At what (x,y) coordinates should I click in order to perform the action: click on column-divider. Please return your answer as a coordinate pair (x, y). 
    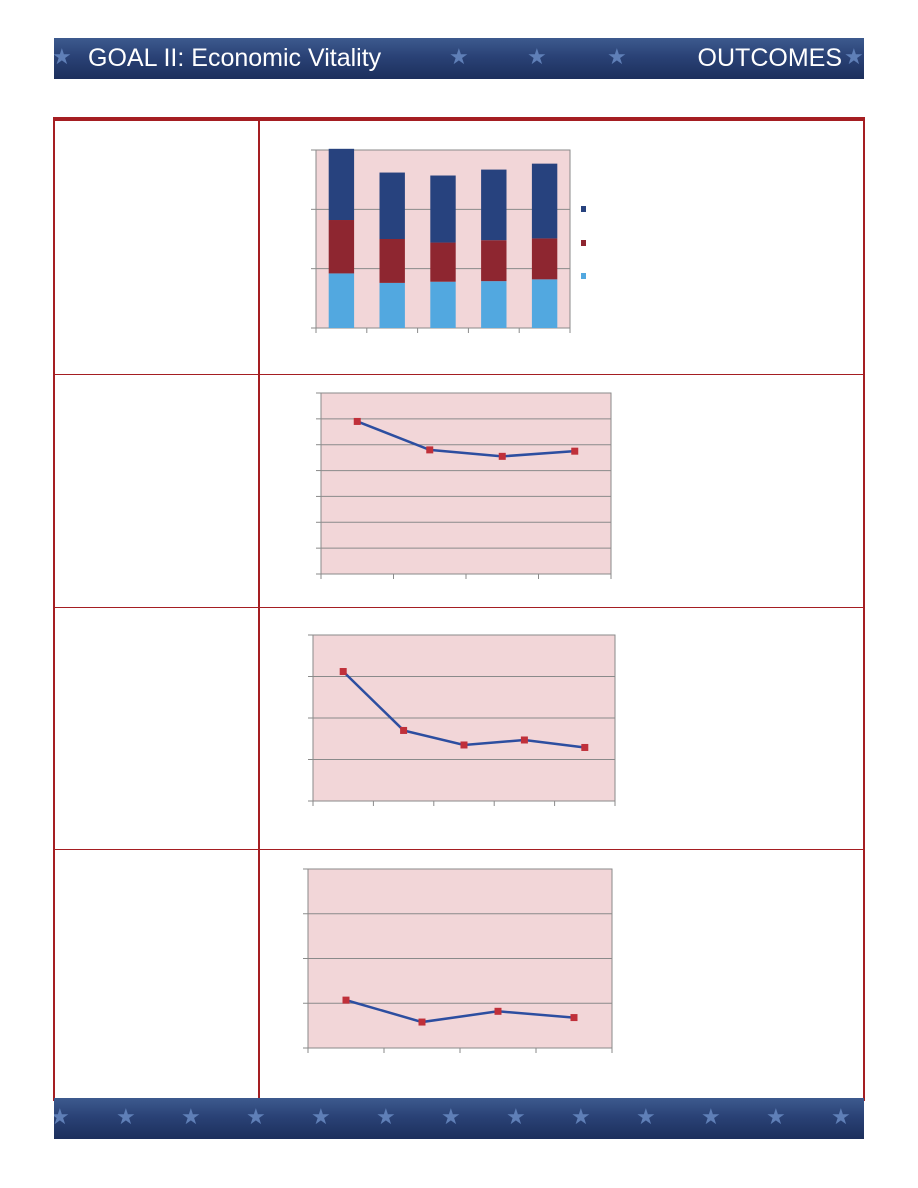
    Looking at the image, I should click on (259, 610).